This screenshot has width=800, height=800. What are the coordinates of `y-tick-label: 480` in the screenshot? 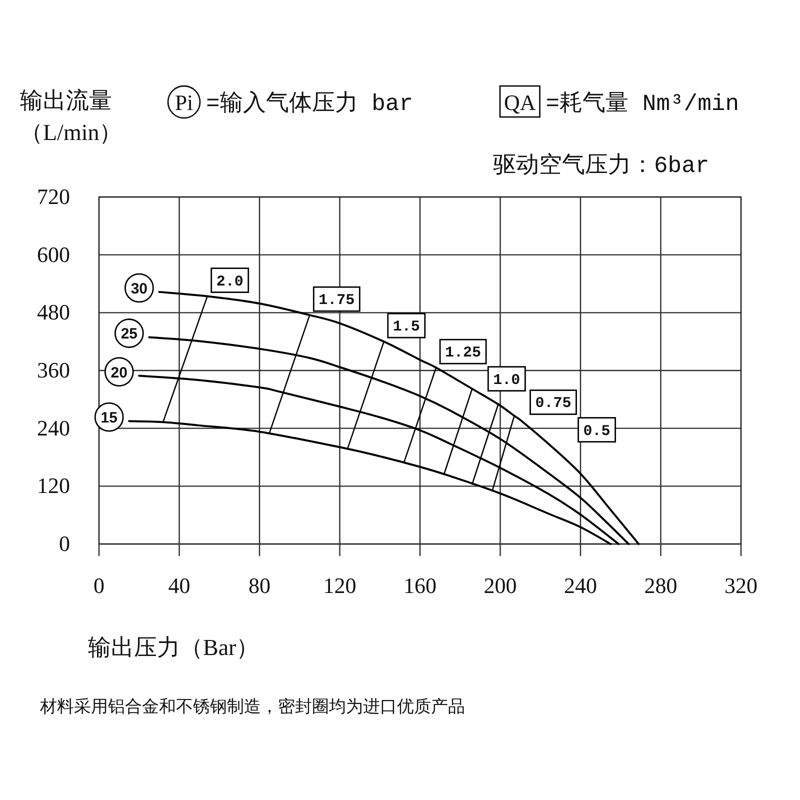 It's located at (53, 312).